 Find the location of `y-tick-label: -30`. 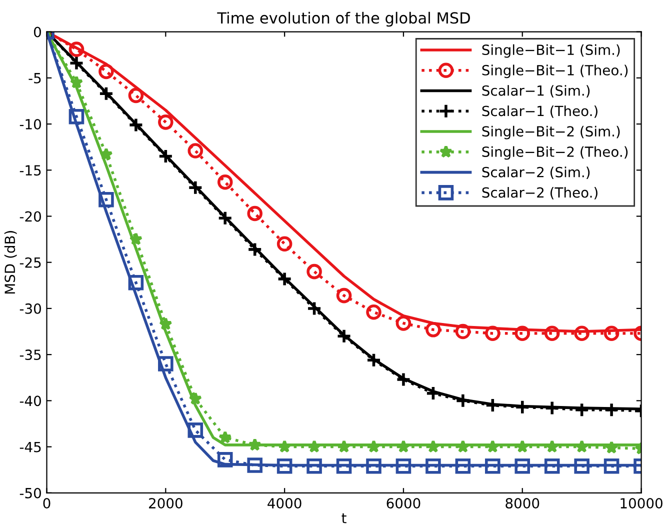

y-tick-label: -30 is located at coordinates (30, 308).